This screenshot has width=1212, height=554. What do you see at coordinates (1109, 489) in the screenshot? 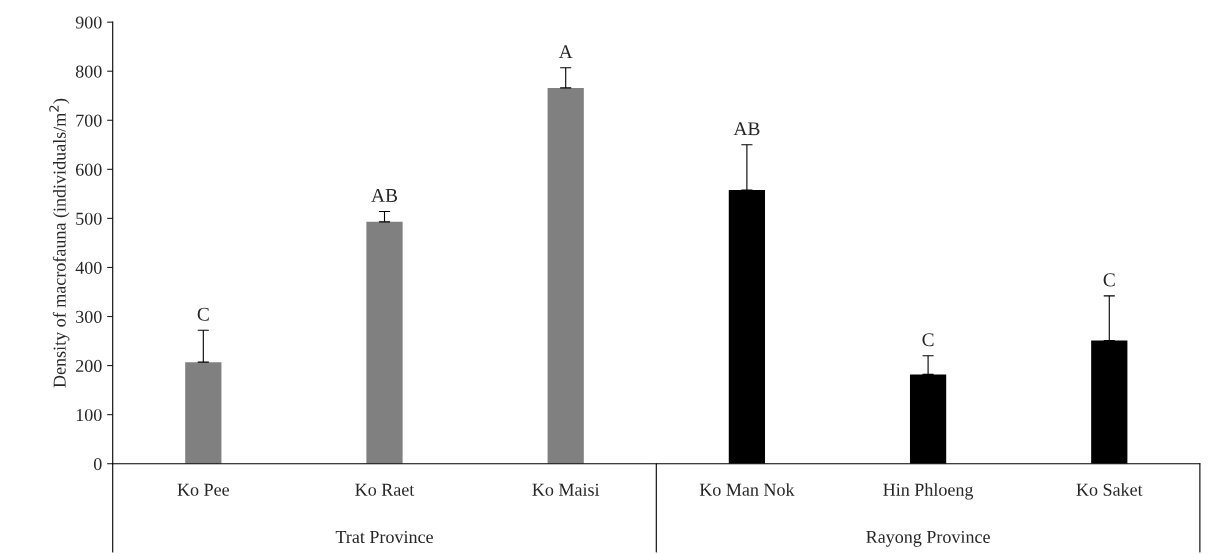
I see `x-tick-label: Ko Saket` at bounding box center [1109, 489].